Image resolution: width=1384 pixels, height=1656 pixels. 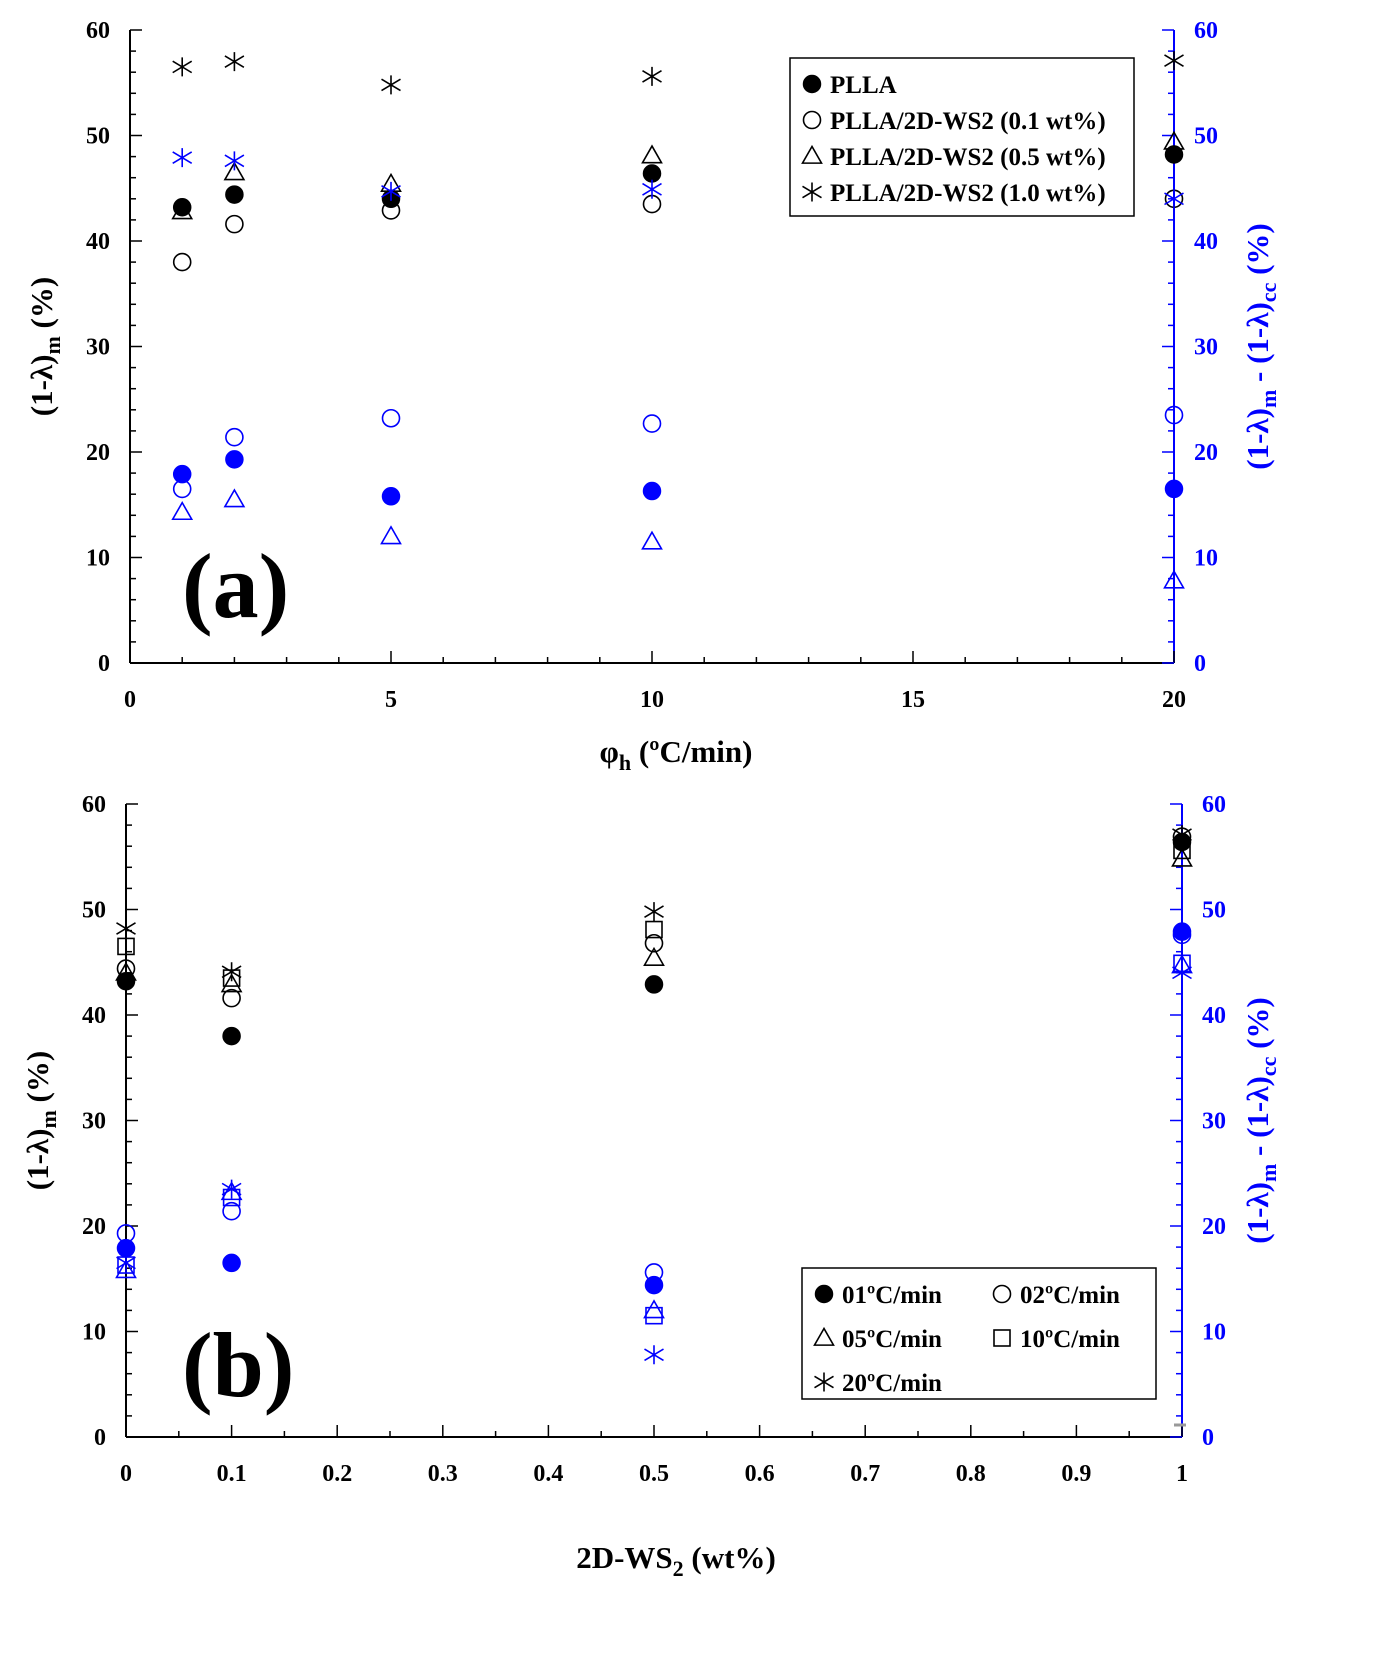 I want to click on y-right-title-part: - (1-λ), so click(x=1257, y=346).